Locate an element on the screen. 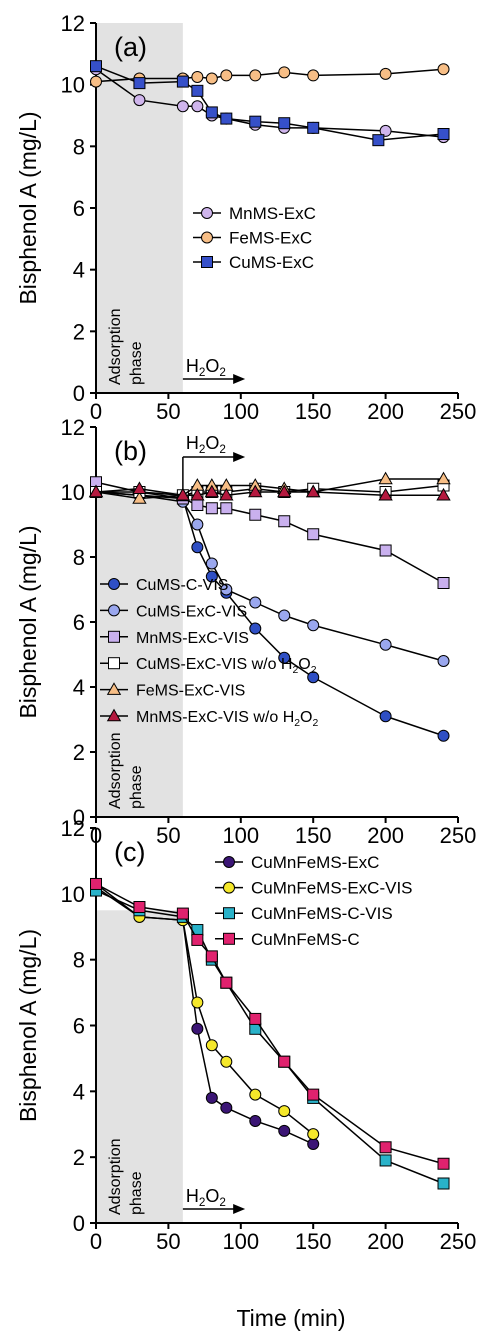 The width and height of the screenshot is (491, 1336). panel-c-adsorption-line-2: phase is located at coordinates (136, 1193).